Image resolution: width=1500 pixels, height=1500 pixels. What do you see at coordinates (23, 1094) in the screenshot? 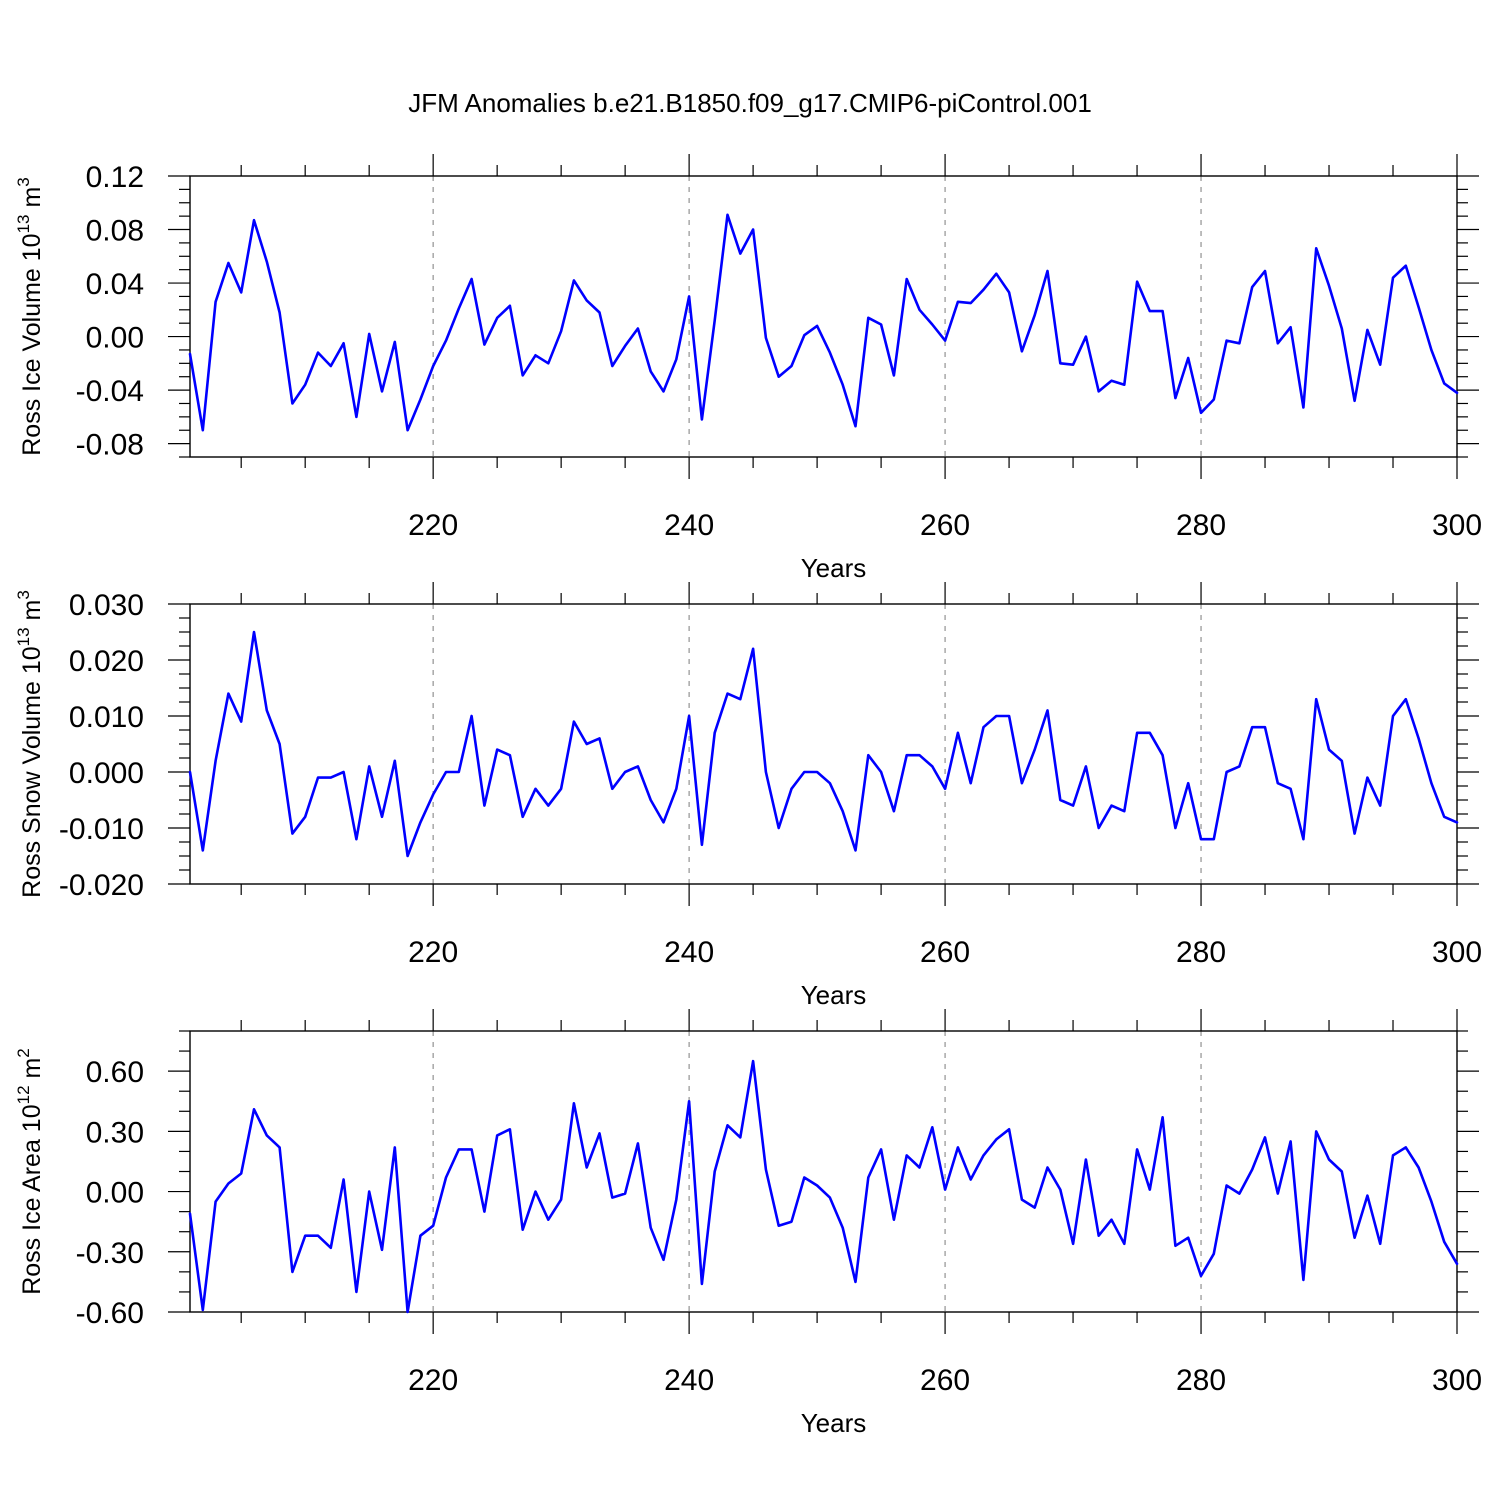
I see `y-axis-title-superscript: 12` at bounding box center [23, 1094].